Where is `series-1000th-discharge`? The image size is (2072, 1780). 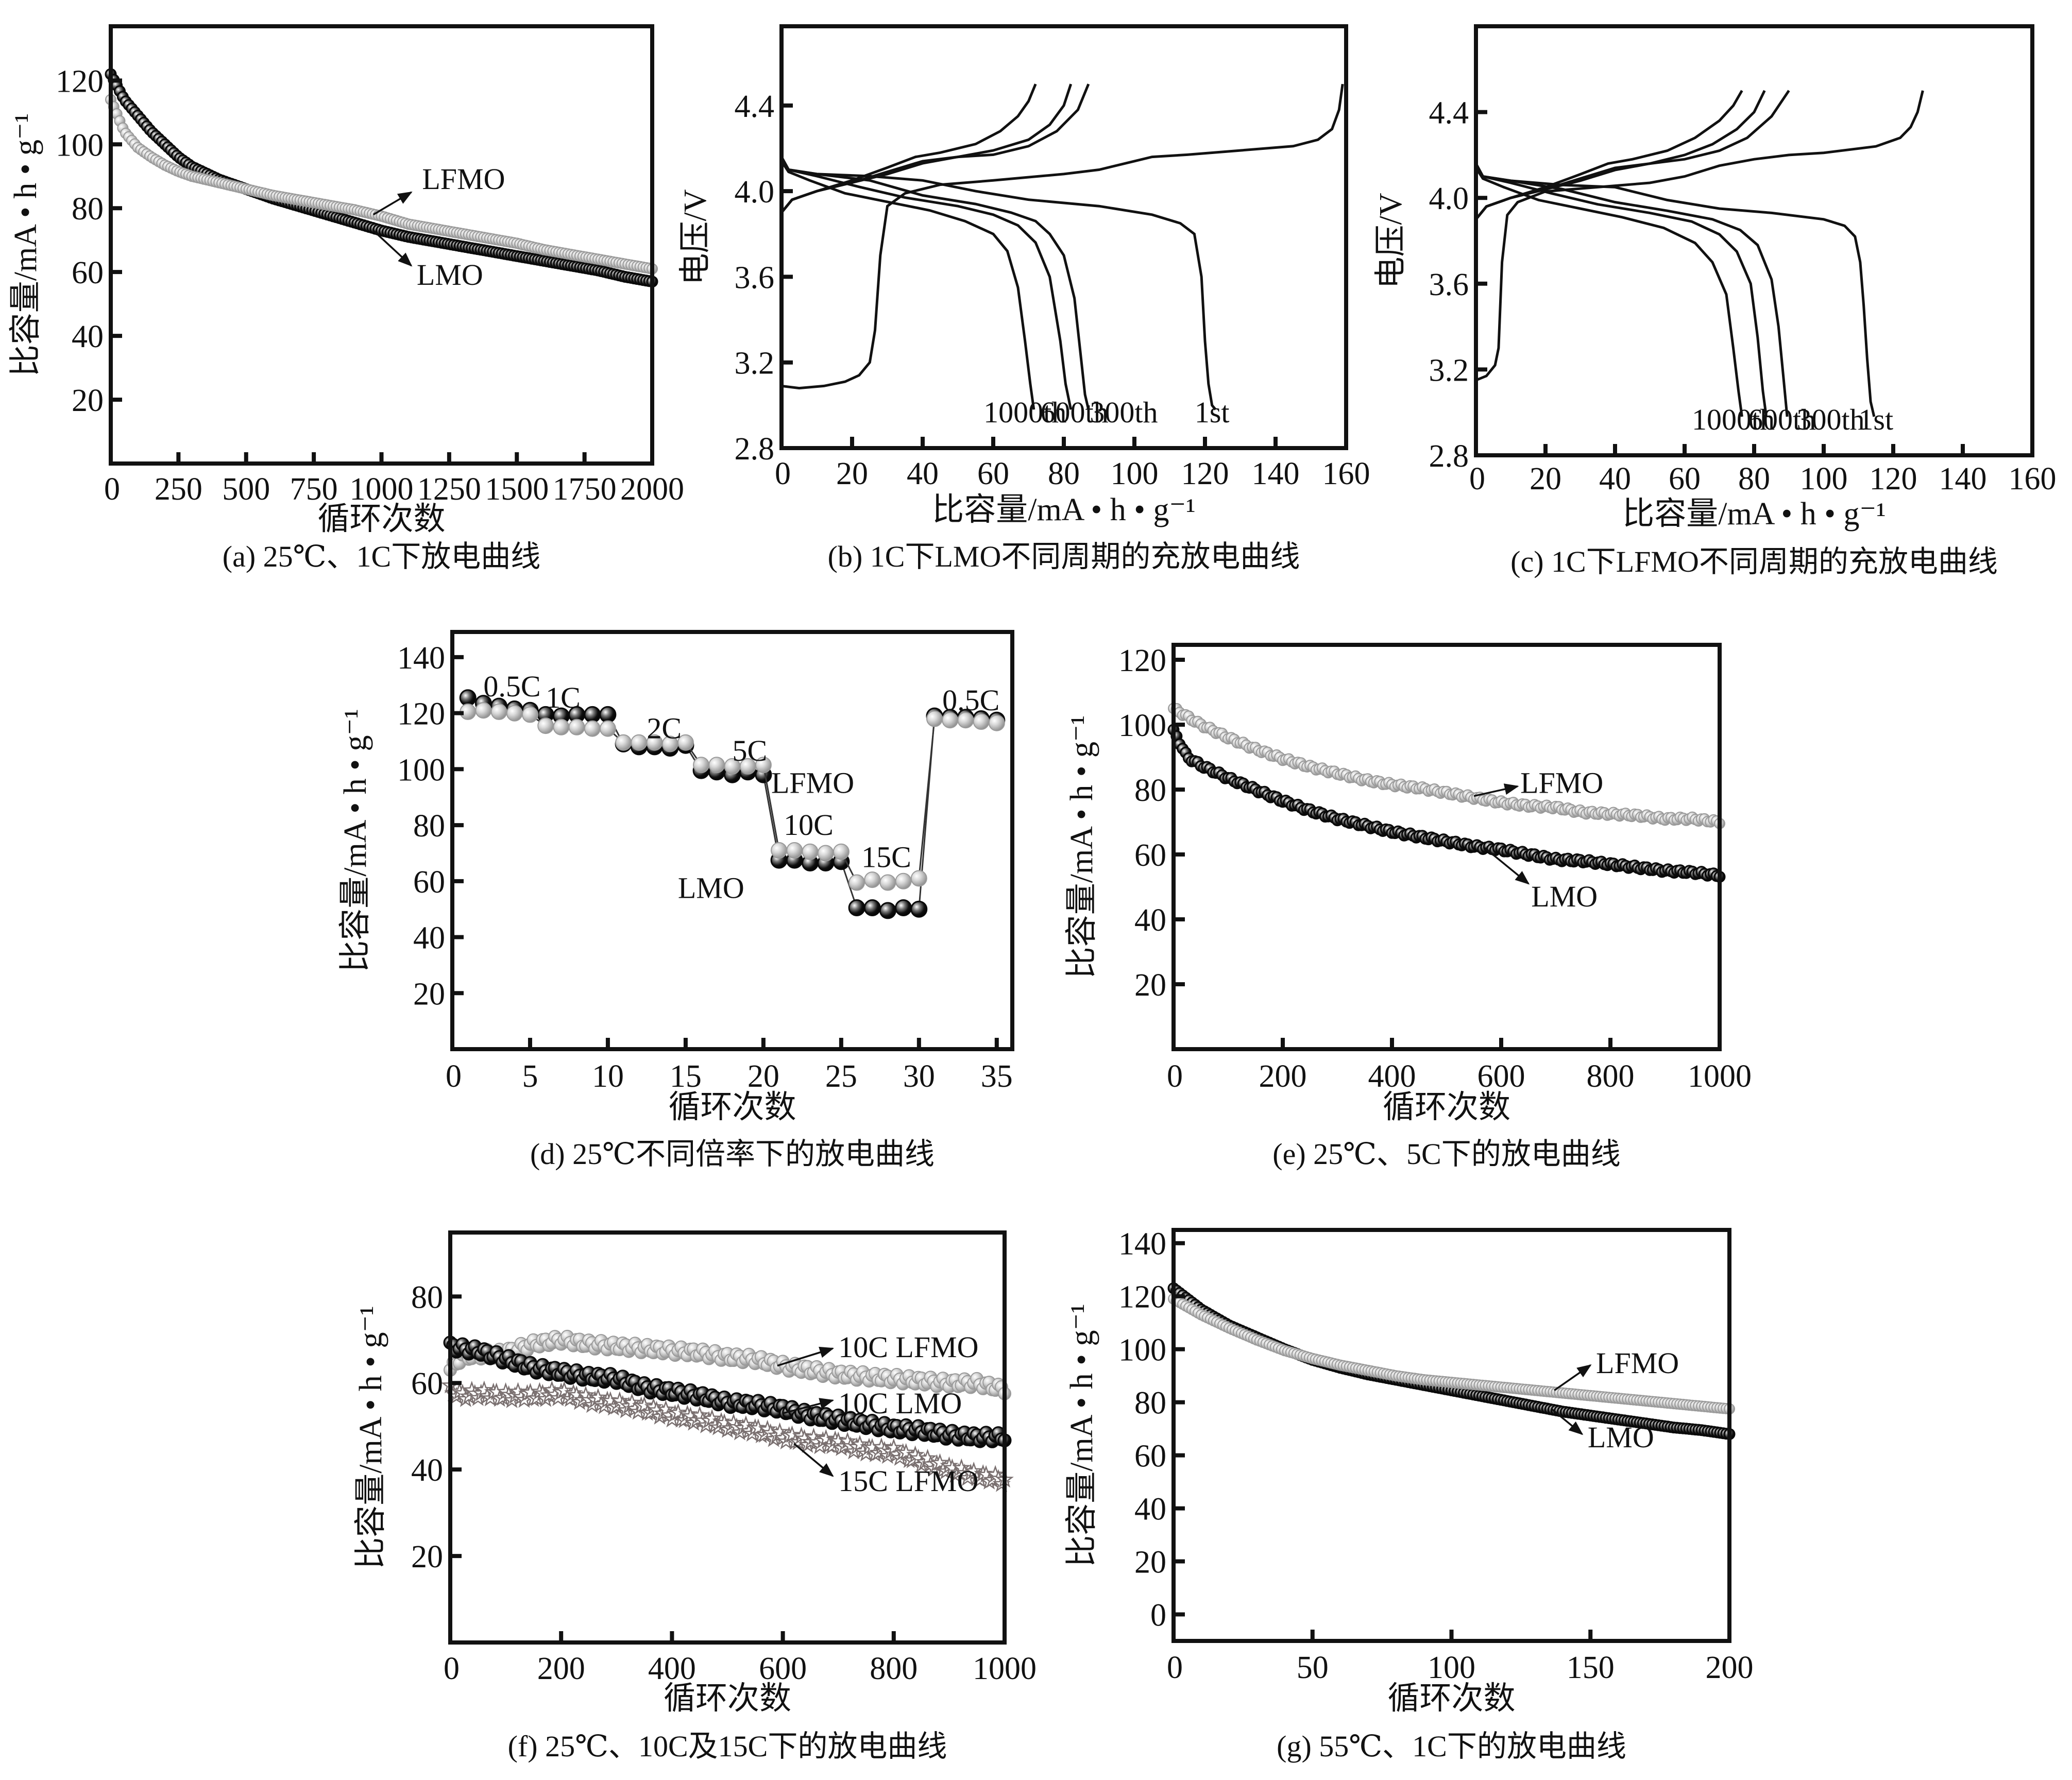 series-1000th-discharge is located at coordinates (1608, 292).